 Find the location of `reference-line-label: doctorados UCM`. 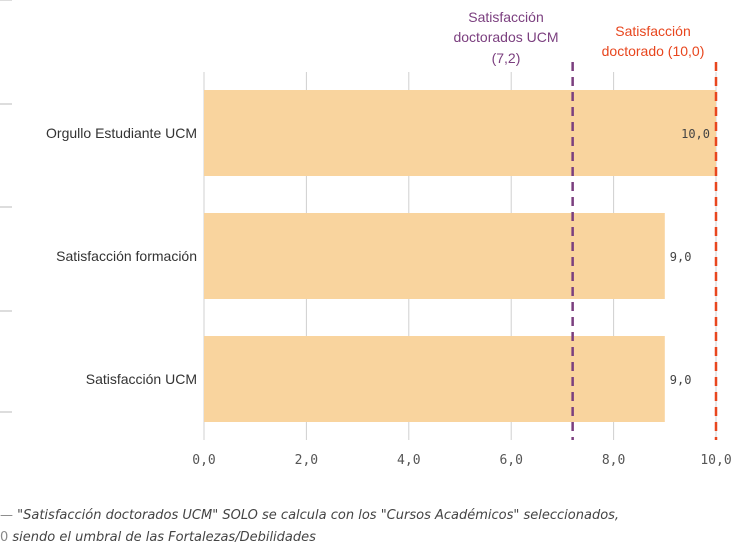

reference-line-label: doctorados UCM is located at coordinates (505, 37).